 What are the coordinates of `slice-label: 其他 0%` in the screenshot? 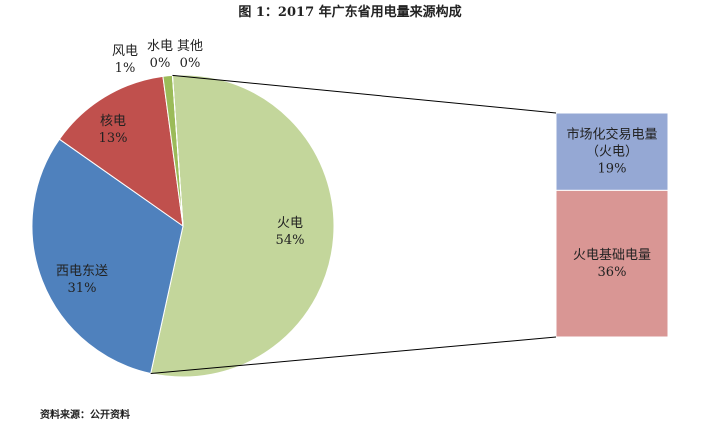 It's located at (190, 55).